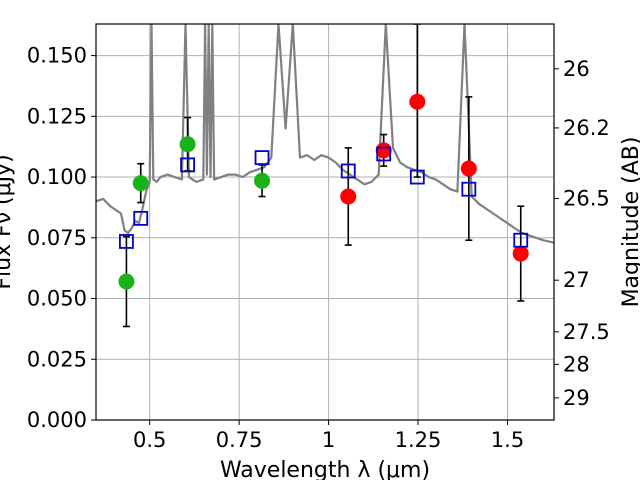  I want to click on x-tick-label: 1.5, so click(507, 440).